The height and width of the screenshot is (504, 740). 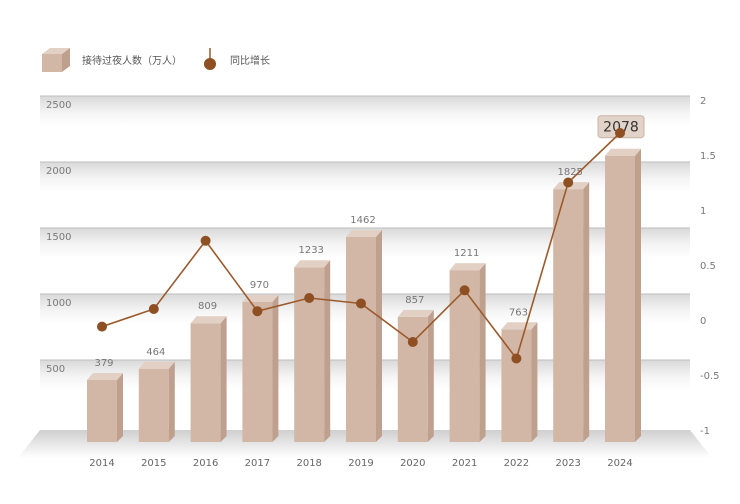 What do you see at coordinates (464, 463) in the screenshot?
I see `x-tick-label: 2021` at bounding box center [464, 463].